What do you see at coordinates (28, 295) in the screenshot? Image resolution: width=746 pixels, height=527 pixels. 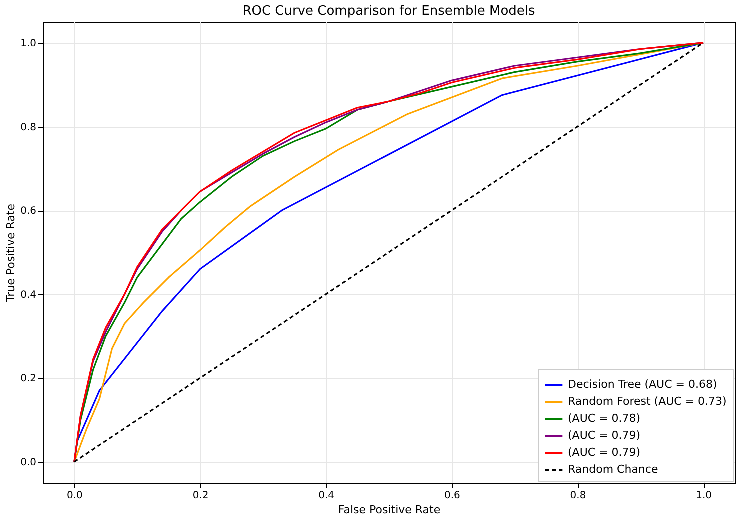 I see `y-tick-label: 0.4` at bounding box center [28, 295].